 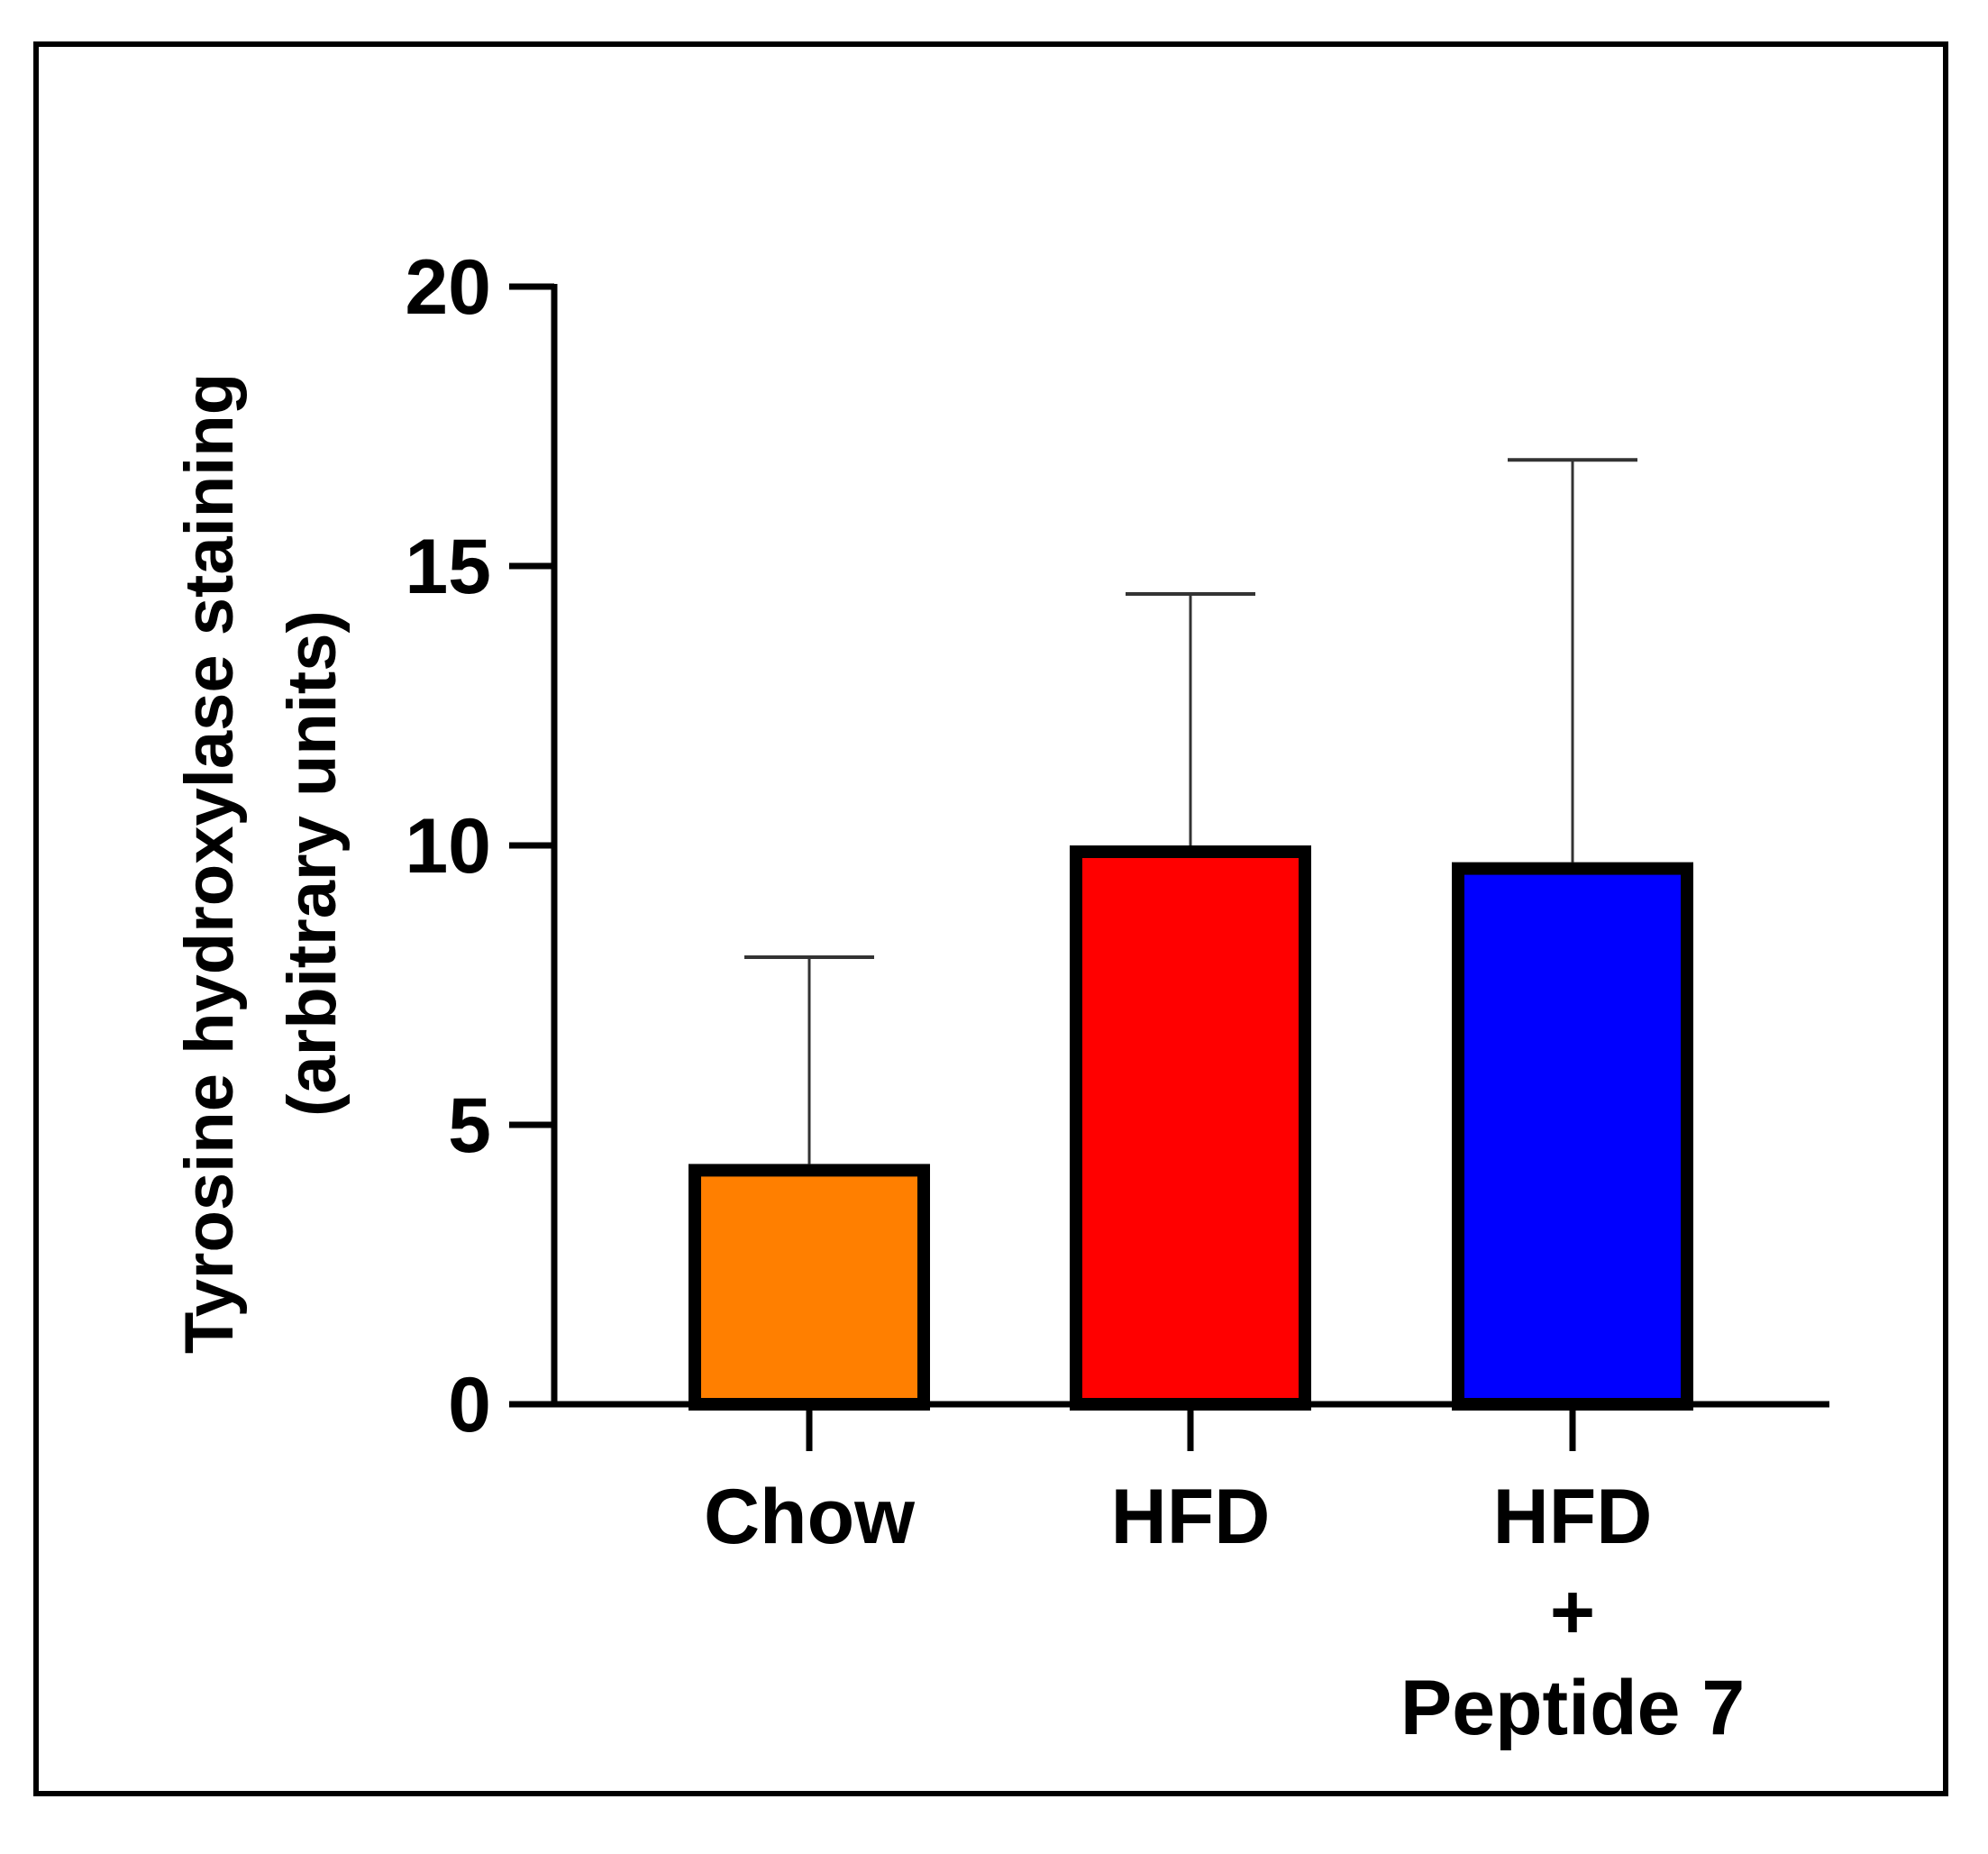 I want to click on y-axis: 0 5 10 15 20, so click(x=481, y=846).